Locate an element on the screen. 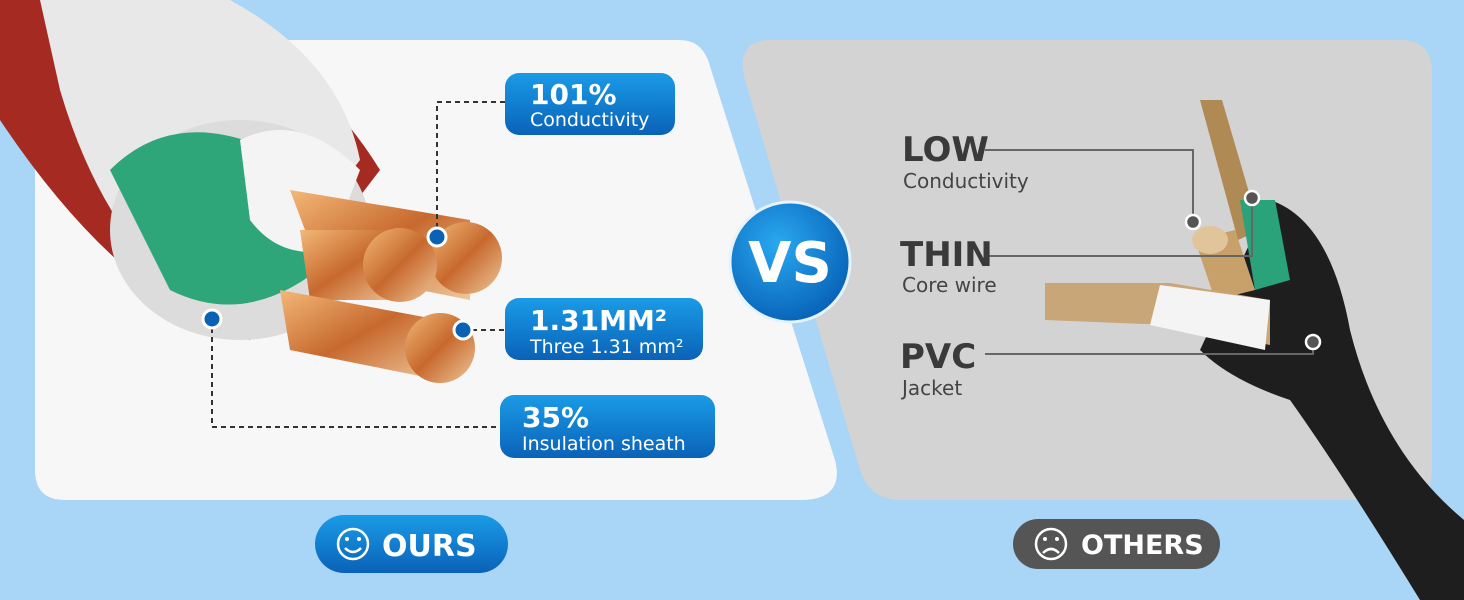 The image size is (1464, 600). others-label-text: OTHERS is located at coordinates (1142, 545).